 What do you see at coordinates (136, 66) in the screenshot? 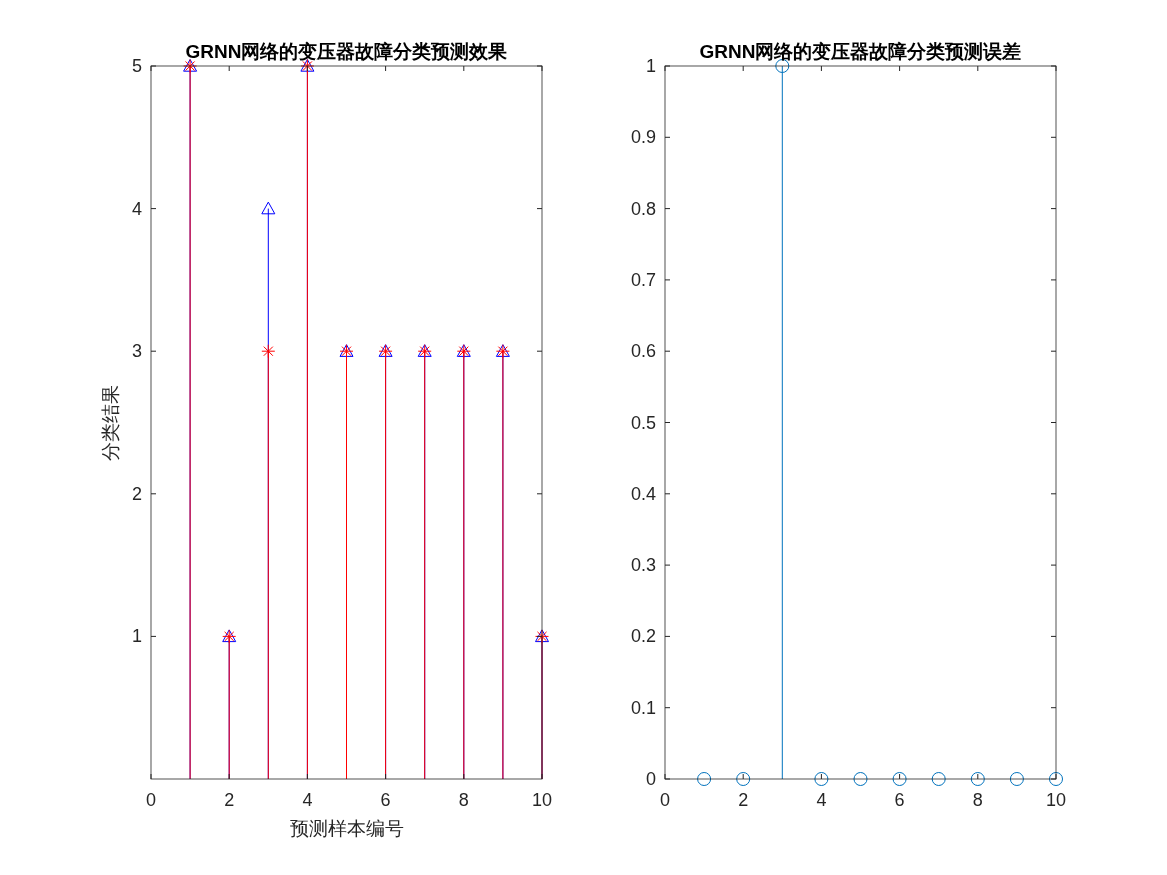
I see `y-tick-label: 5` at bounding box center [136, 66].